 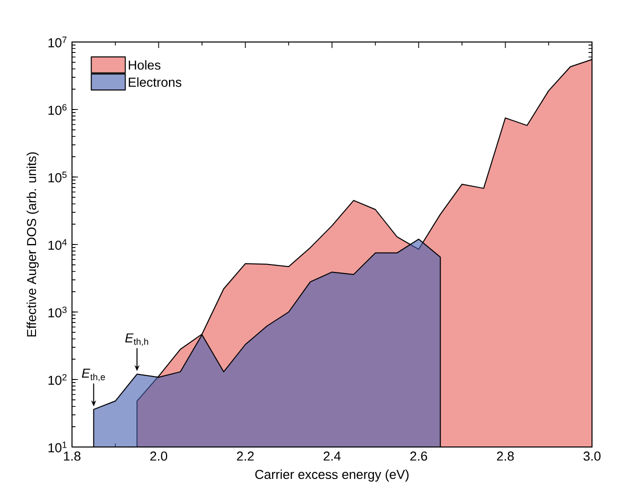 What do you see at coordinates (57, 42) in the screenshot?
I see `y-tick-label: 10$^{7}$` at bounding box center [57, 42].